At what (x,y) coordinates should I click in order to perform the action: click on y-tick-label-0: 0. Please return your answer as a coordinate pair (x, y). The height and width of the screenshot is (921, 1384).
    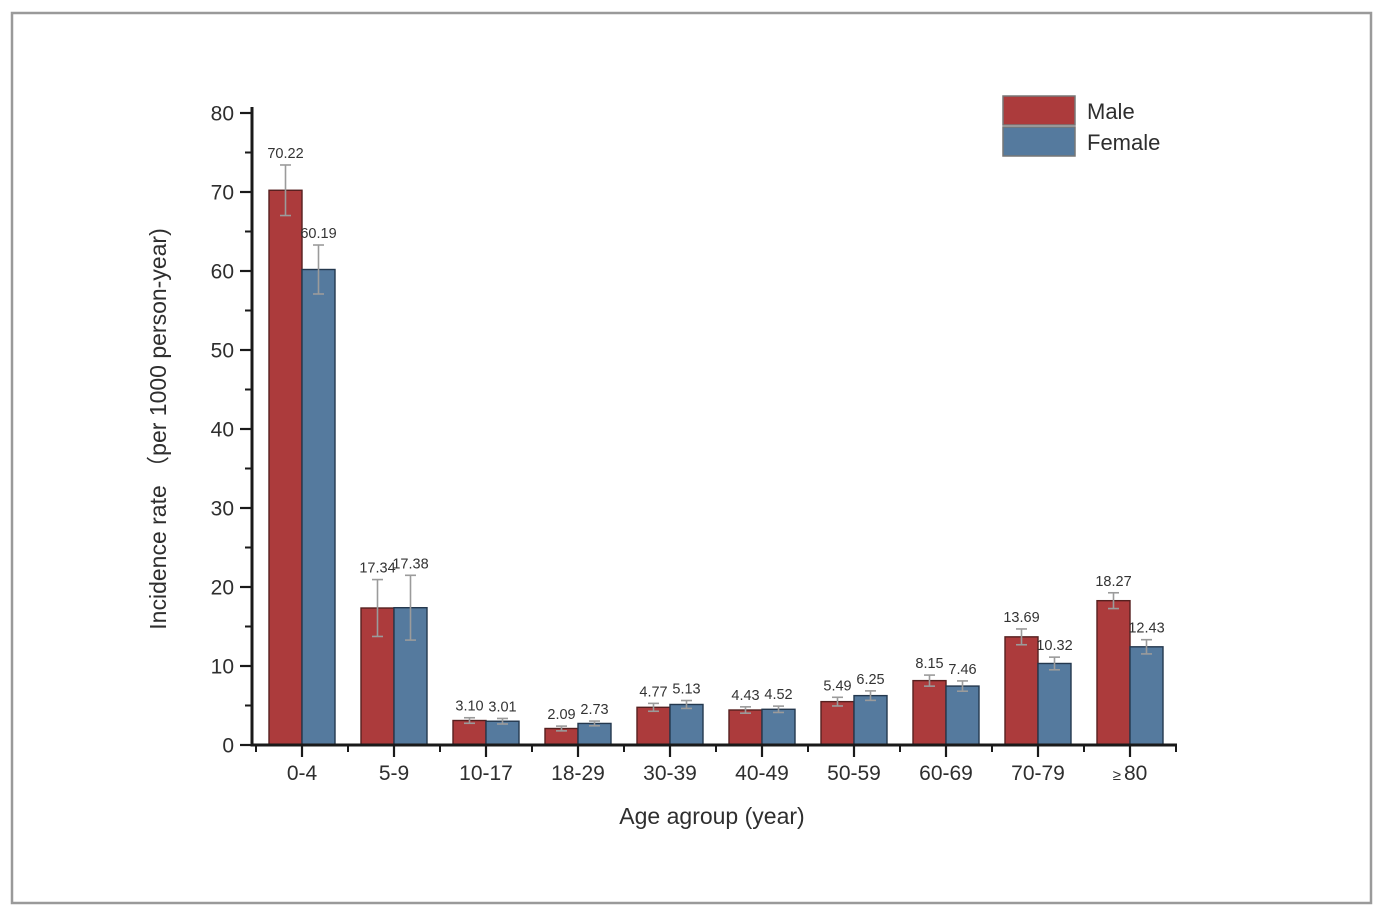
    Looking at the image, I should click on (228, 745).